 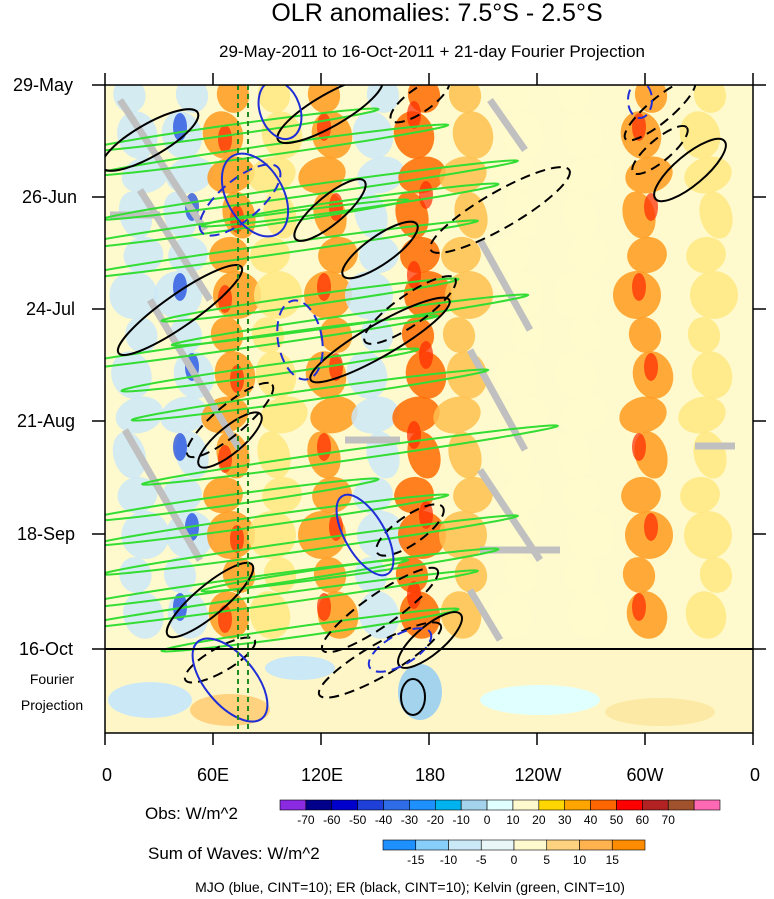 What do you see at coordinates (332, 820) in the screenshot?
I see `obs-colorbar-tick: -60` at bounding box center [332, 820].